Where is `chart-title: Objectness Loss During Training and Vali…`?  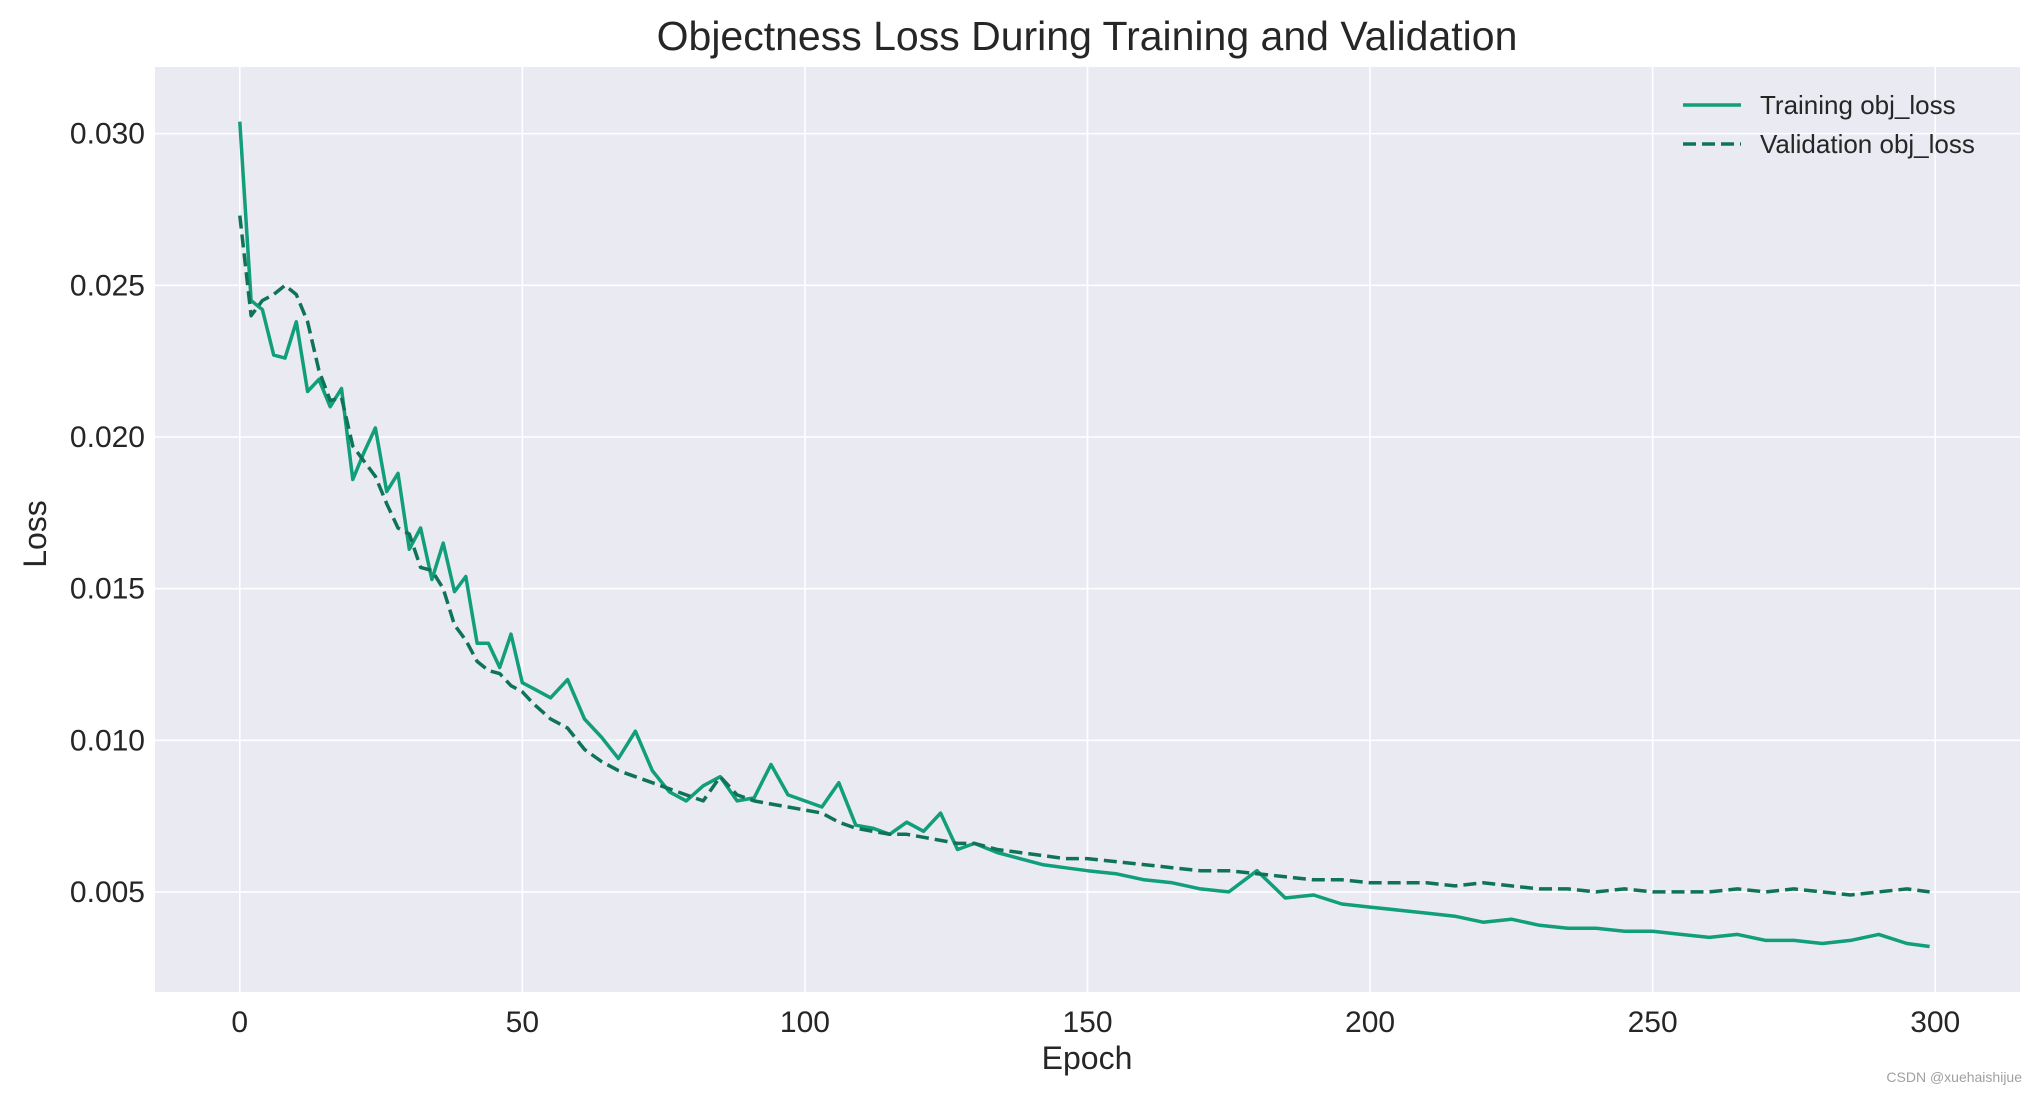 chart-title: Objectness Loss During Training and Vali… is located at coordinates (1087, 36).